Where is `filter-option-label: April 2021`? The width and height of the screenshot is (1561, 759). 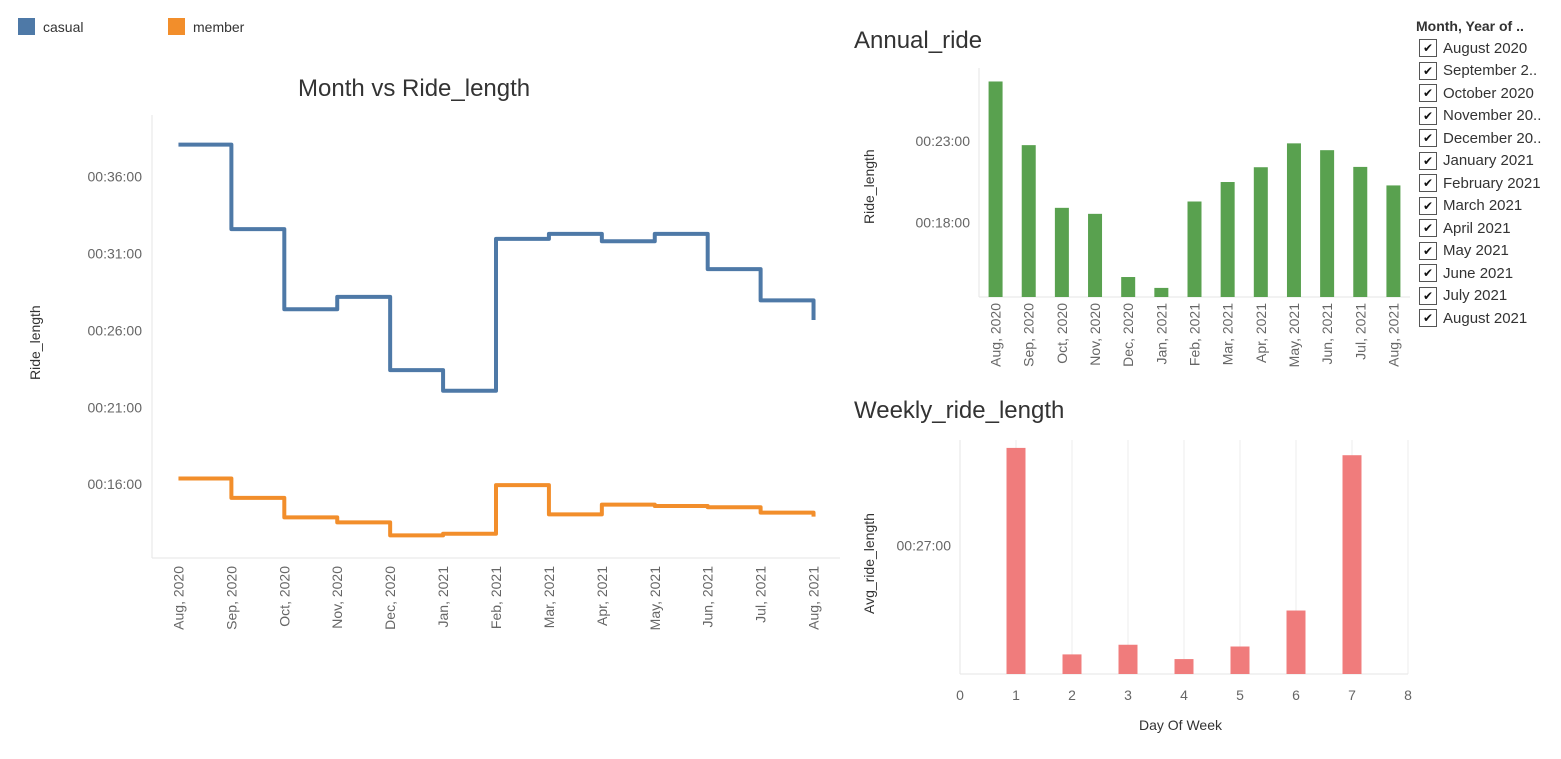 filter-option-label: April 2021 is located at coordinates (1477, 228).